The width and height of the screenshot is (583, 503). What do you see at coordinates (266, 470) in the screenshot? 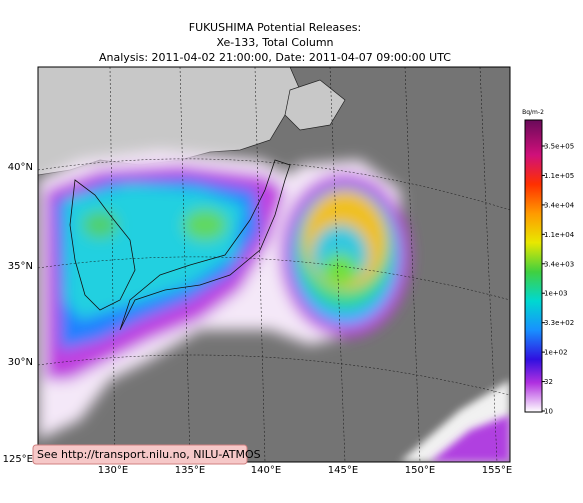
I see `lon-label: 140°E` at bounding box center [266, 470].